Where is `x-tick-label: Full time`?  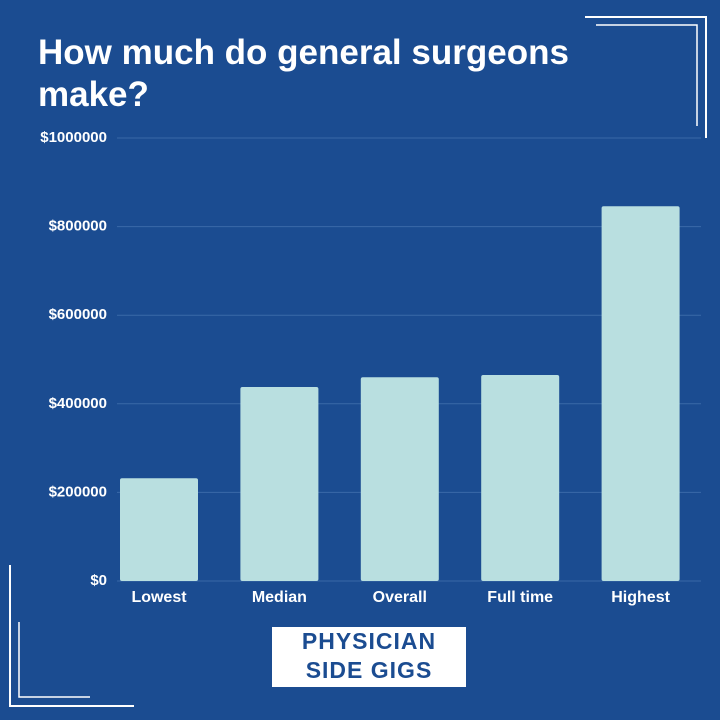 x-tick-label: Full time is located at coordinates (520, 597).